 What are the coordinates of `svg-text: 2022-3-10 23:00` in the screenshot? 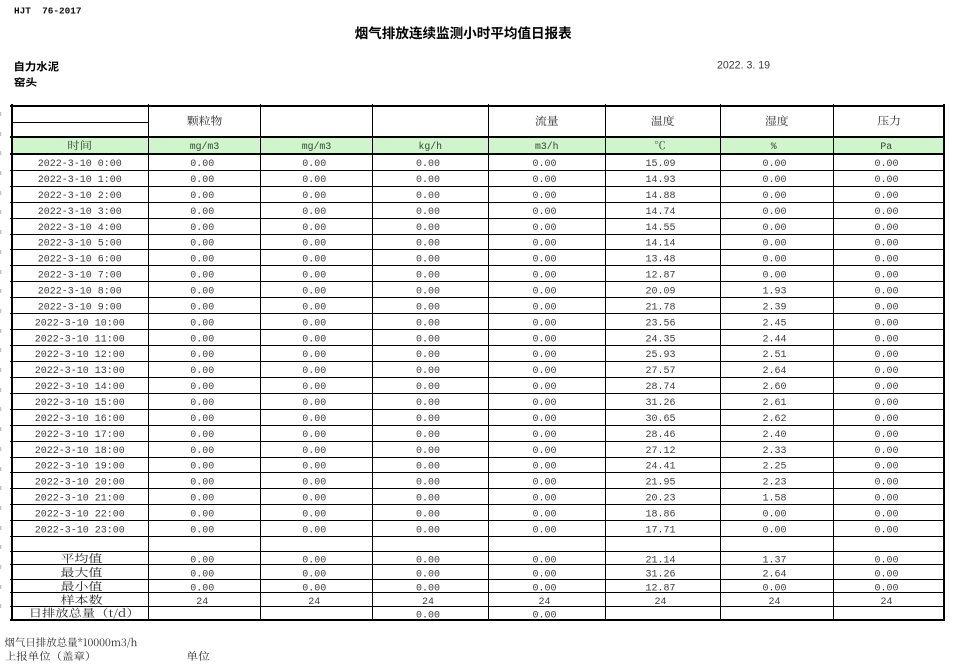 It's located at (80, 530).